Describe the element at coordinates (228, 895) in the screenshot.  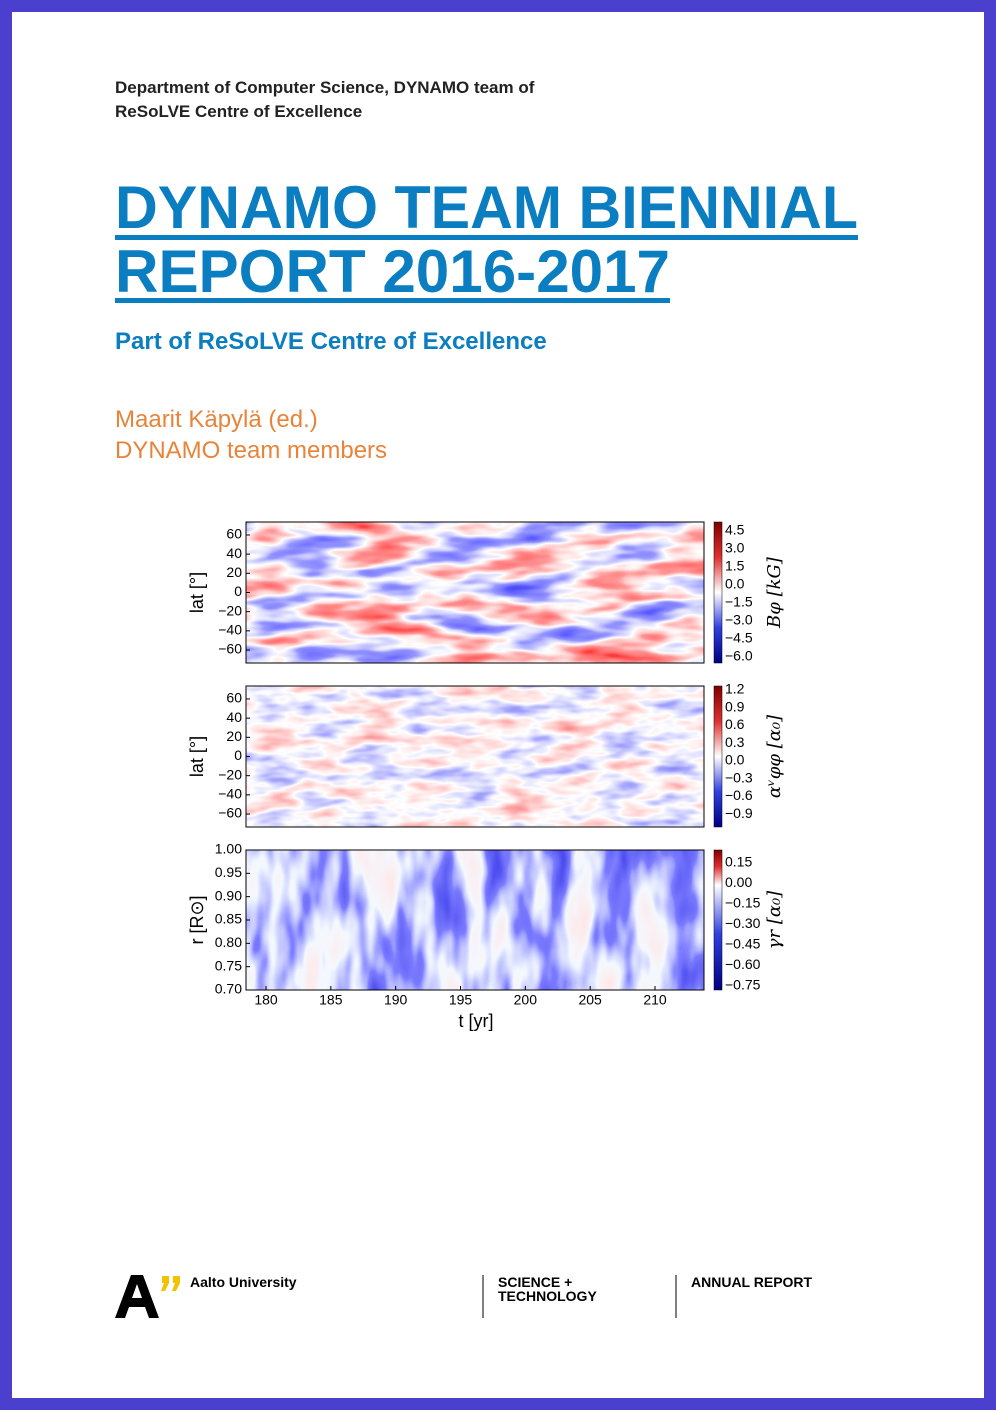
I see `y-tick-label: 0.90` at that location.